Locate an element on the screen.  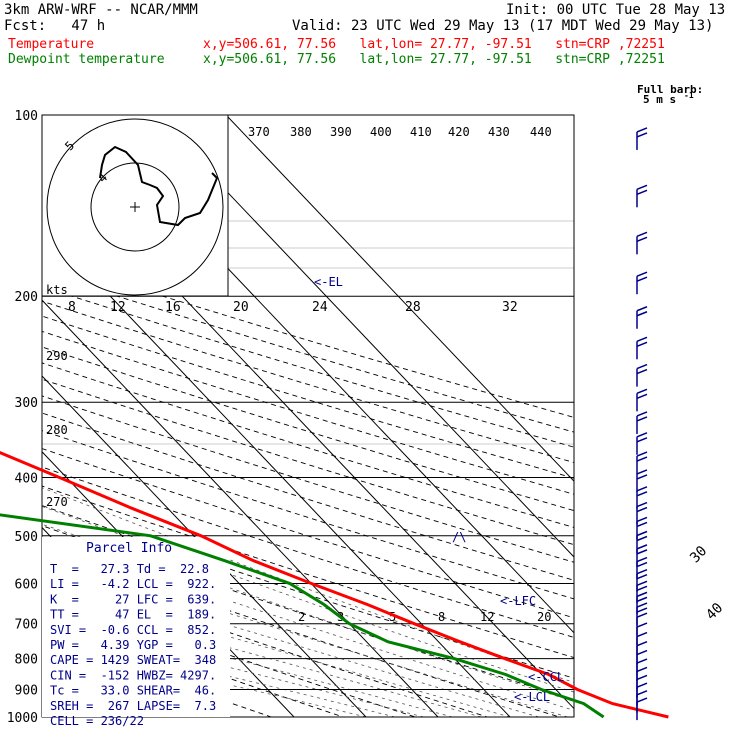
init-time: Init: 00 UTC Tue 28 May 13 is located at coordinates (616, 10).